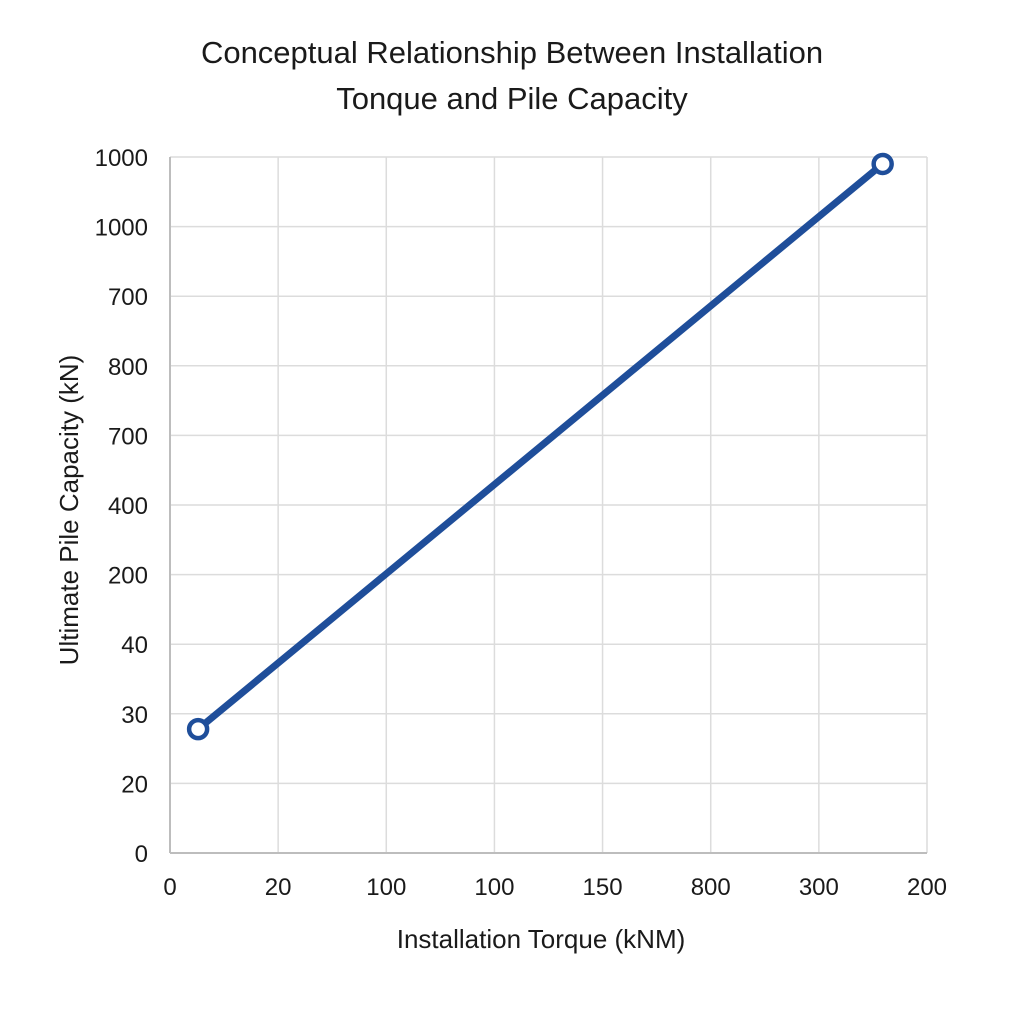 This screenshot has width=1024, height=1024. I want to click on y-axis-title: Ultimate Pile Capacity (kN), so click(69, 510).